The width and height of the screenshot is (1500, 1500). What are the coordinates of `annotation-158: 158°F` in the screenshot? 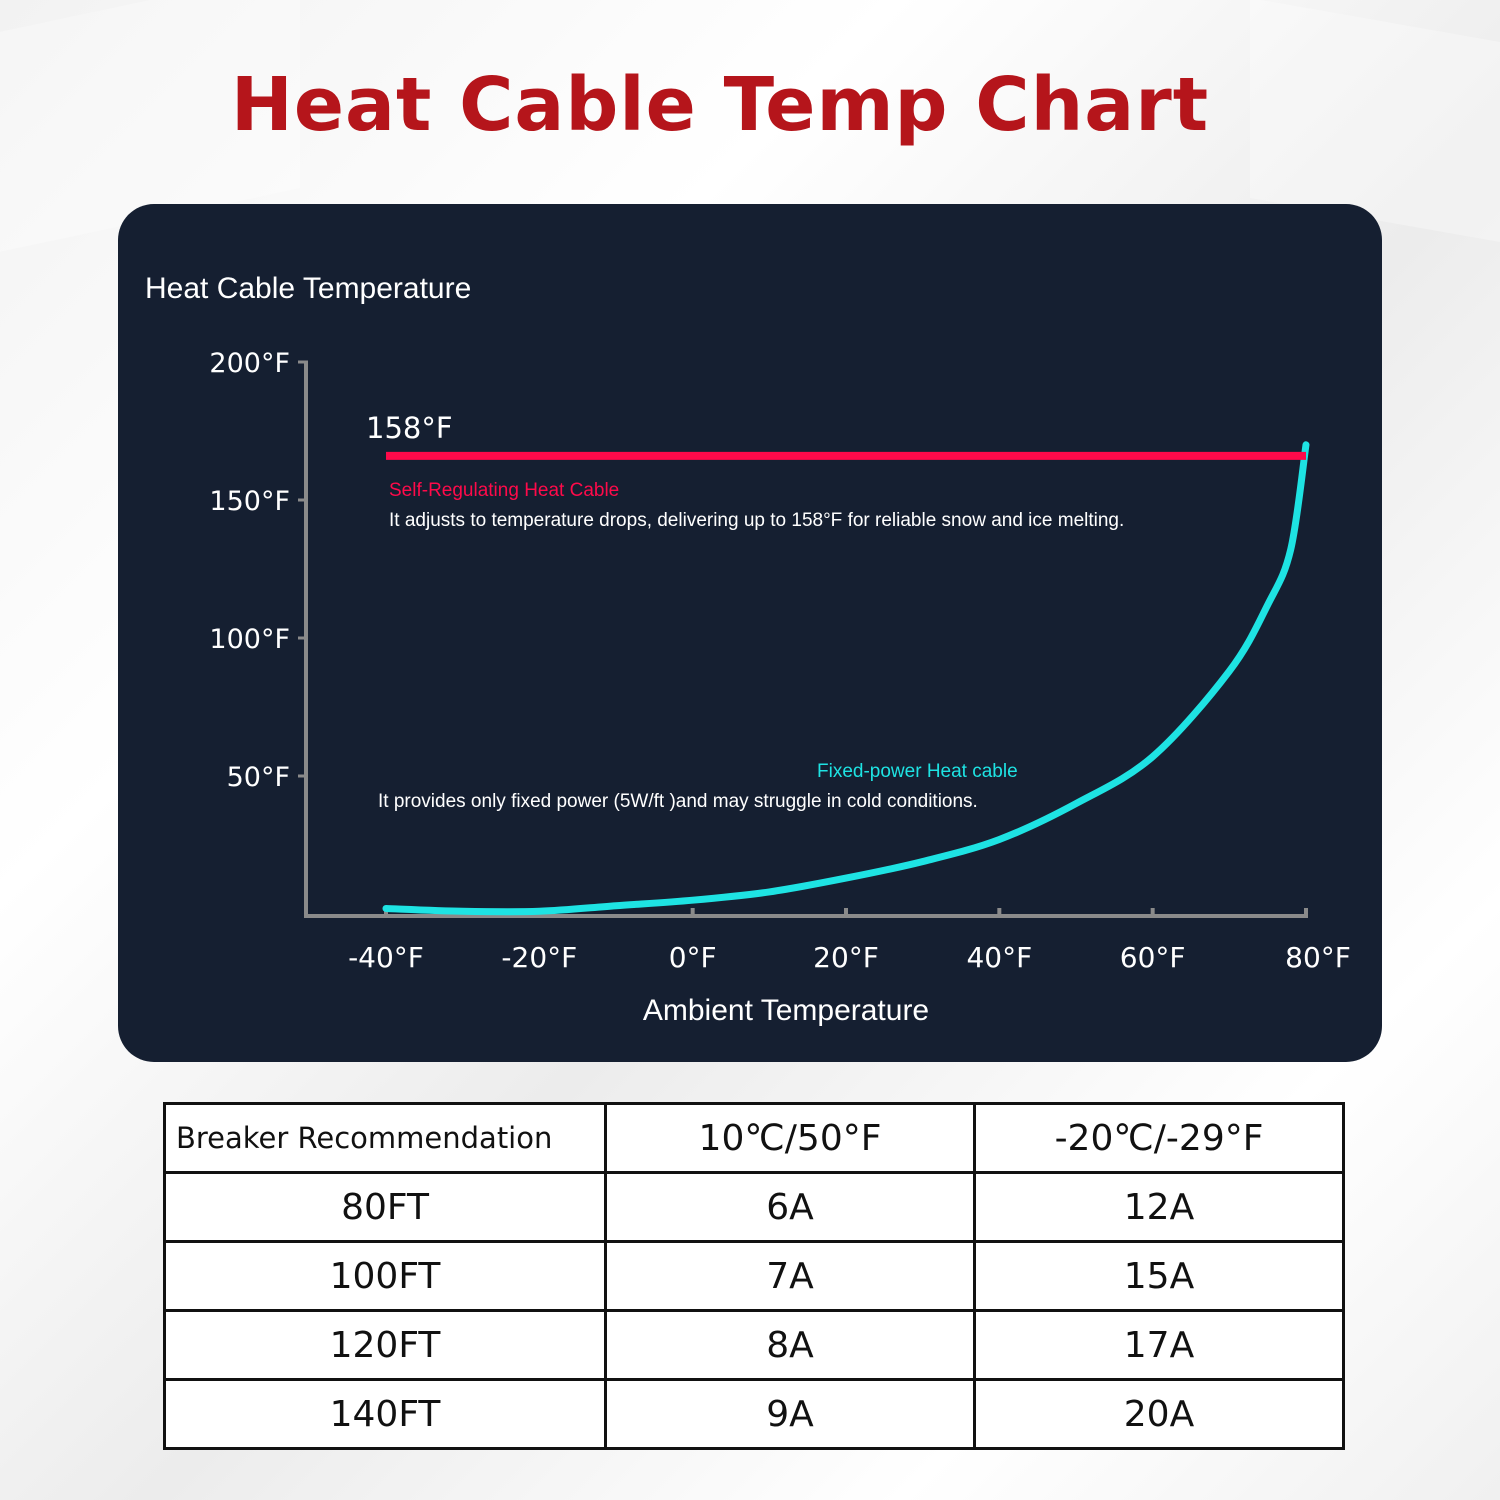 It's located at (409, 428).